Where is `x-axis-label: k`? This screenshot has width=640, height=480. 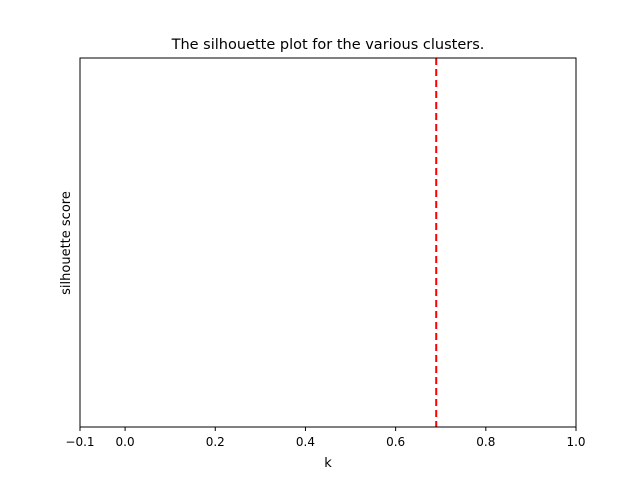 x-axis-label: k is located at coordinates (328, 463).